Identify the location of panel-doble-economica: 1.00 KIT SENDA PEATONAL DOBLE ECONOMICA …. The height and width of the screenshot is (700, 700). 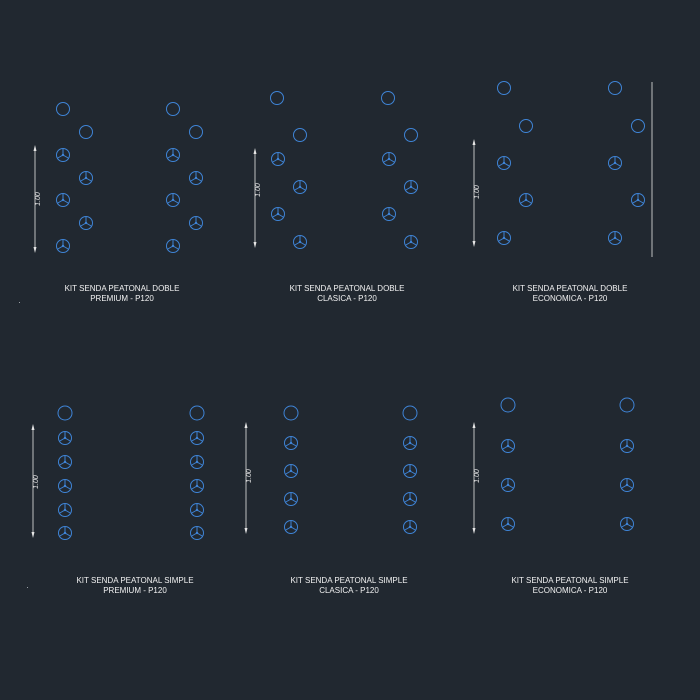
(562, 192).